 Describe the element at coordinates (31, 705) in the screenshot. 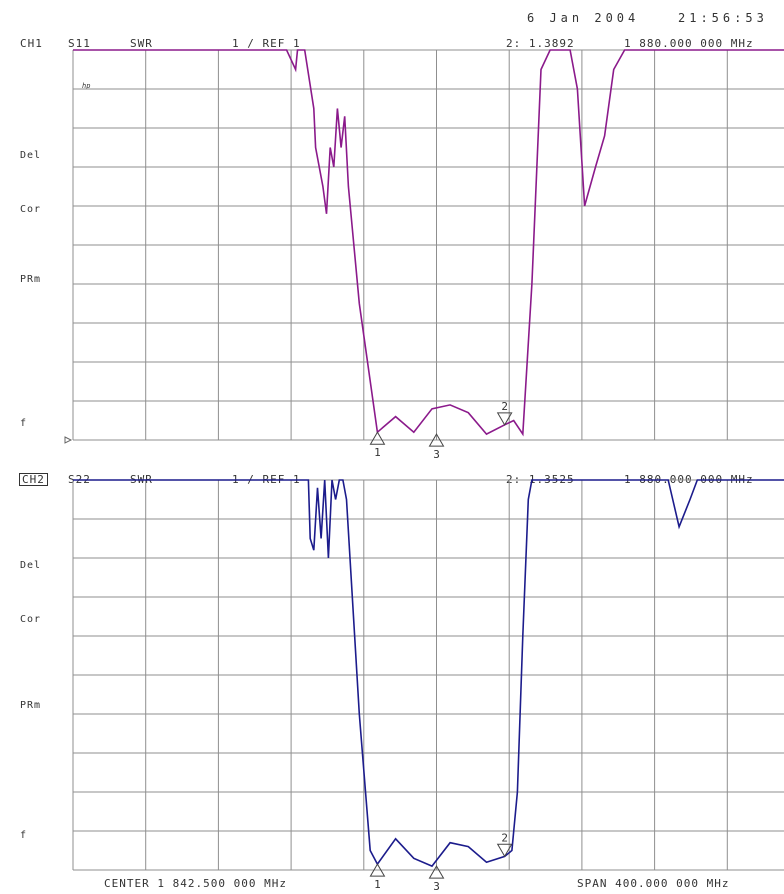

I see `ch2-prm-annotation: PRm` at that location.